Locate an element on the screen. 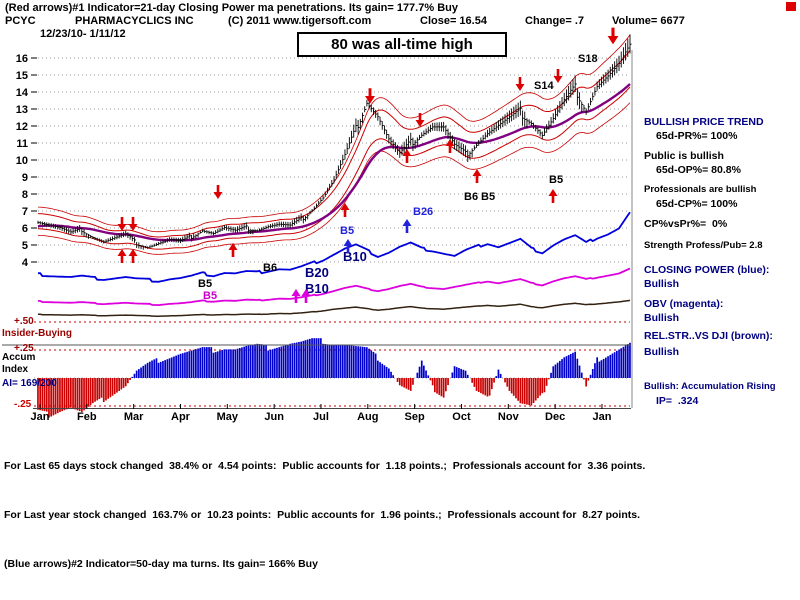 This screenshot has width=800, height=600. relstr-status: Bullish is located at coordinates (662, 352).